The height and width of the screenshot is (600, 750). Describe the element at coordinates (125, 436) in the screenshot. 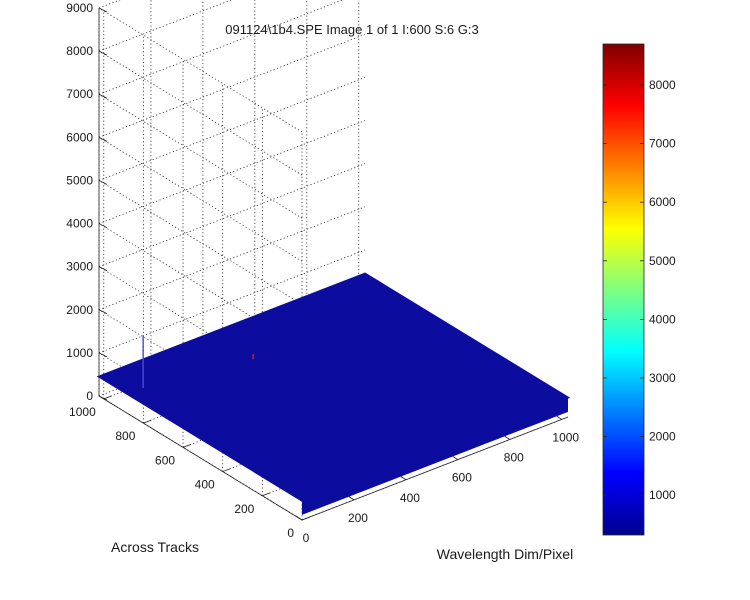

I see `y-tick-label: 800` at that location.